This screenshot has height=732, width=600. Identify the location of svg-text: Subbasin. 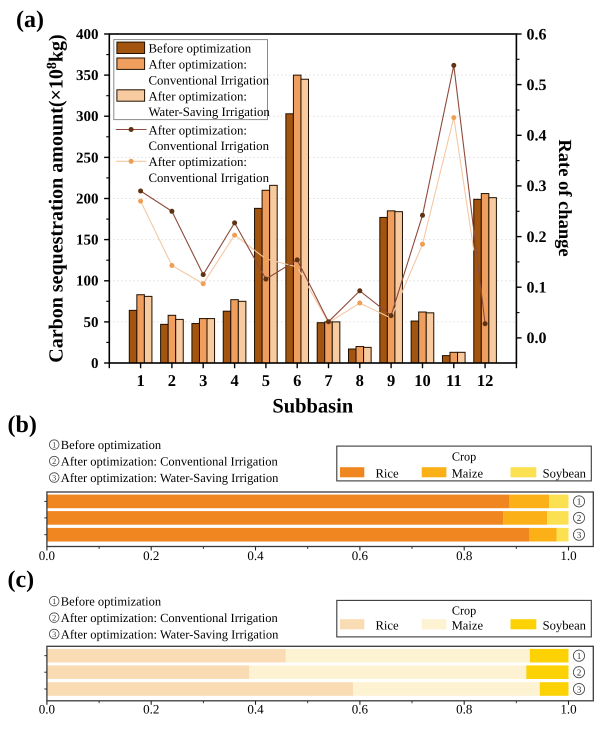
(313, 407).